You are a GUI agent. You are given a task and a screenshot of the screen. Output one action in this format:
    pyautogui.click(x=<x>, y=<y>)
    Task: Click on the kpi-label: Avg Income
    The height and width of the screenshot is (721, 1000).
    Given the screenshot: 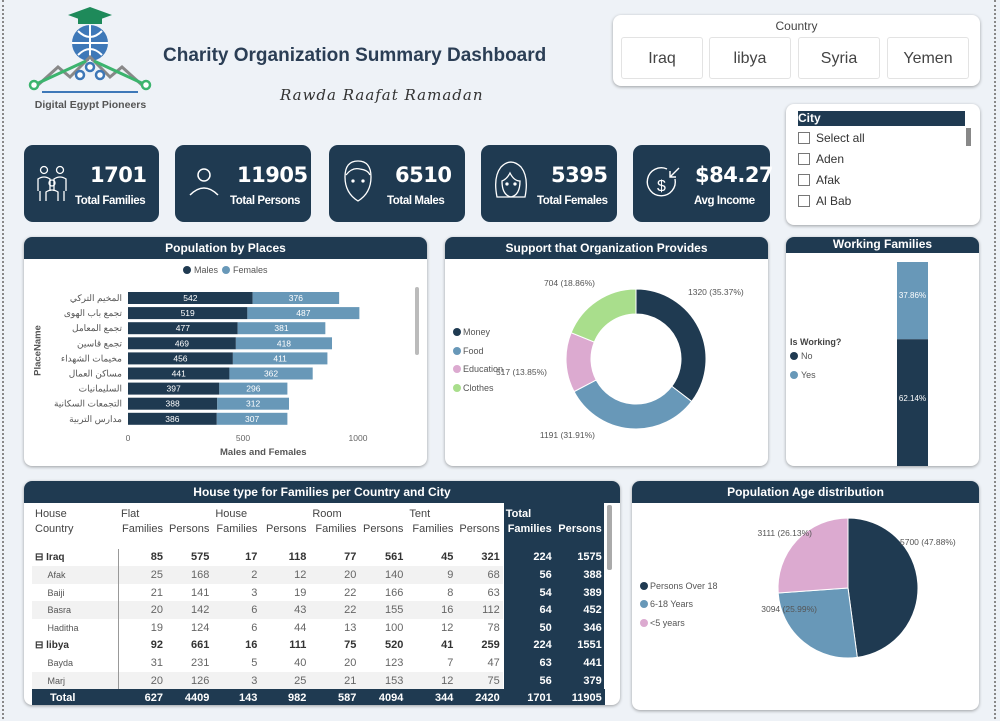 What is the action you would take?
    pyautogui.click(x=724, y=201)
    